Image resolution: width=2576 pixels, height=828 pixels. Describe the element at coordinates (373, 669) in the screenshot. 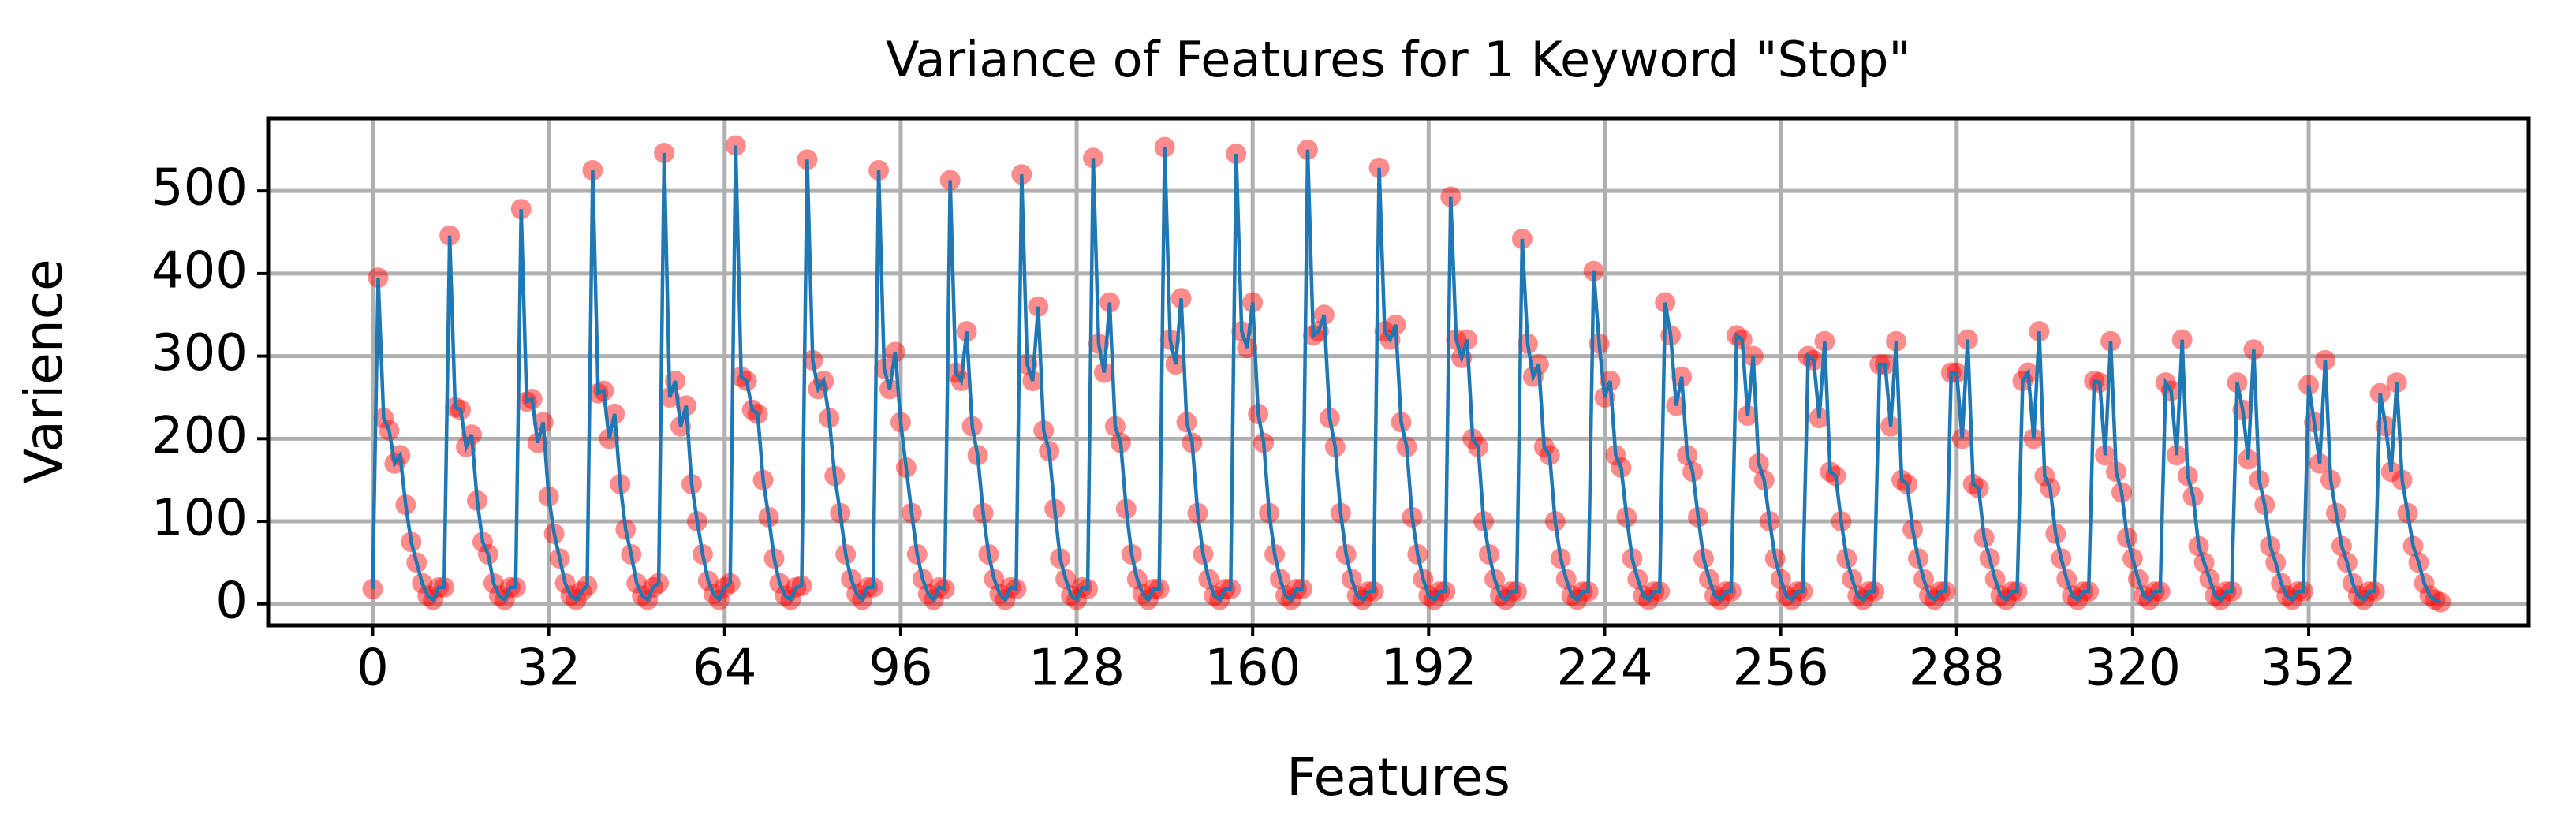

I see `x-tick-label: 0` at that location.